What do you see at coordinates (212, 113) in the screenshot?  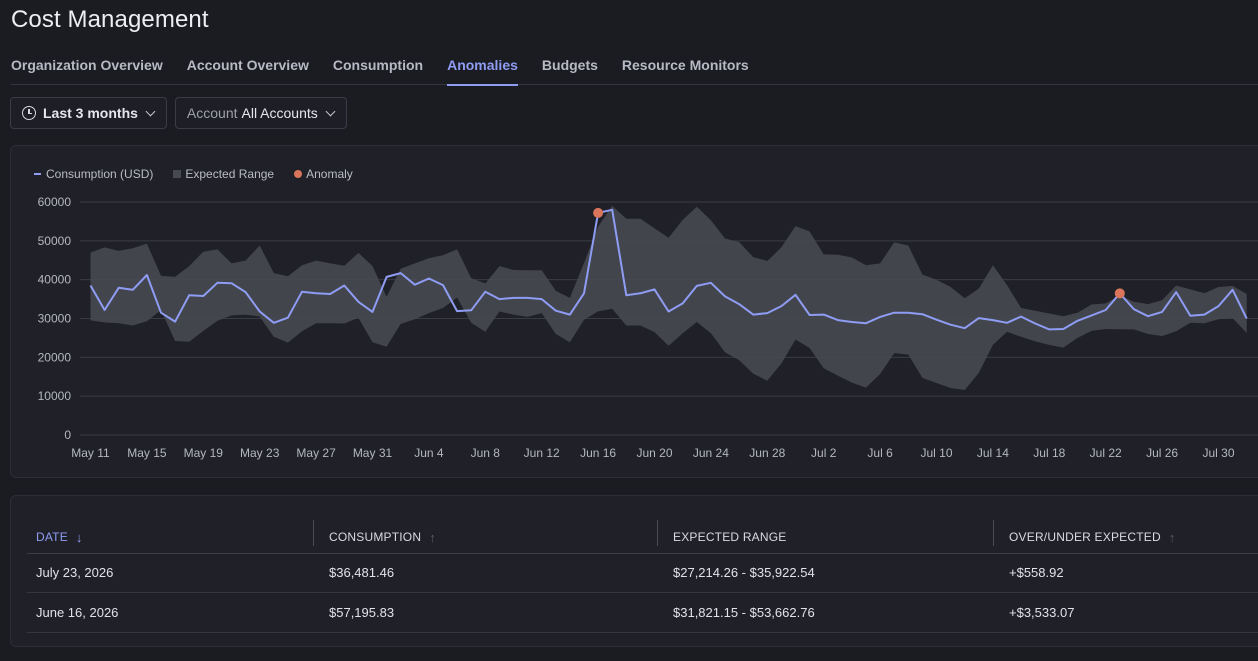 I see `account-label: Account` at bounding box center [212, 113].